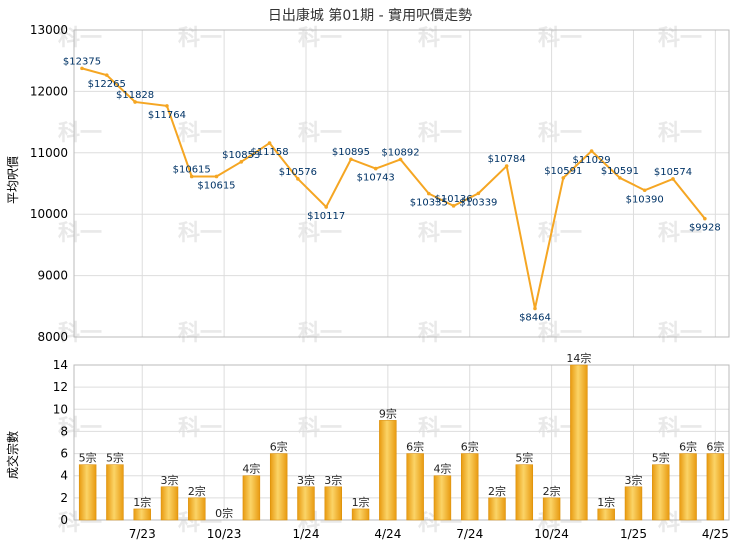 This screenshot has width=740, height=554. I want to click on x-tick-label: 4/24, so click(387, 534).